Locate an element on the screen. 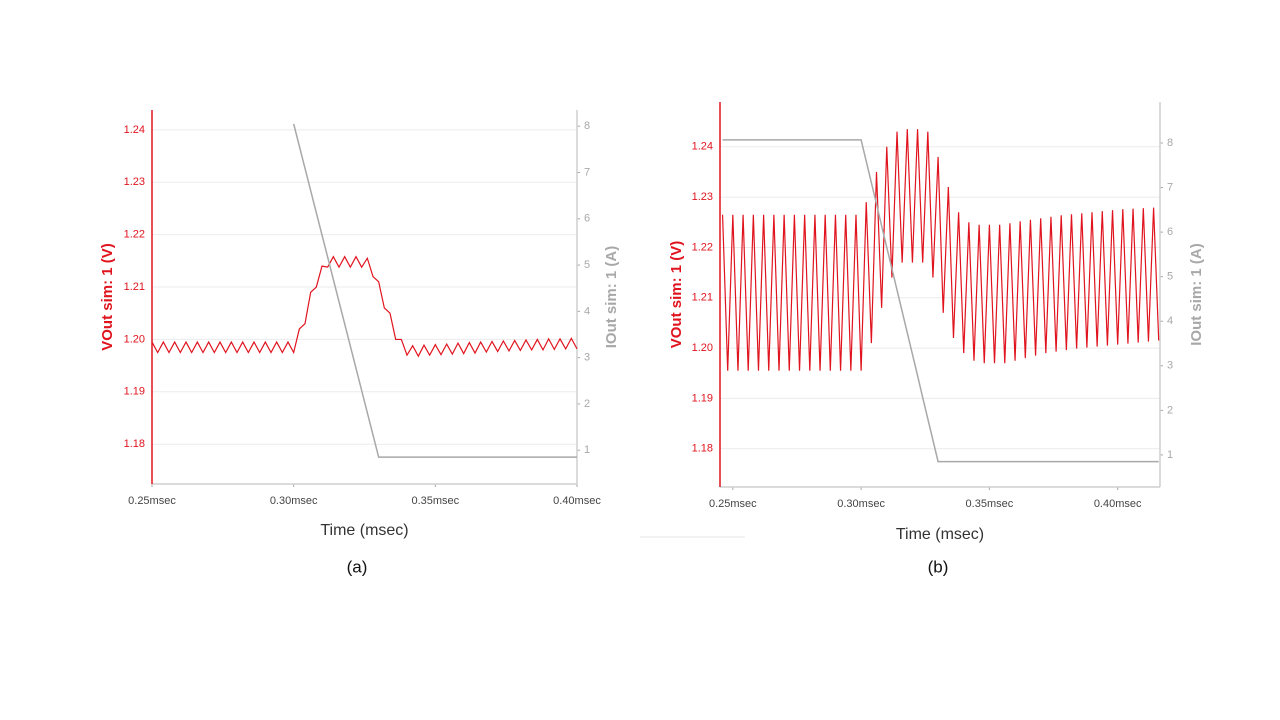 Image resolution: width=1280 pixels, height=720 pixels. caption: (a) is located at coordinates (357, 566).